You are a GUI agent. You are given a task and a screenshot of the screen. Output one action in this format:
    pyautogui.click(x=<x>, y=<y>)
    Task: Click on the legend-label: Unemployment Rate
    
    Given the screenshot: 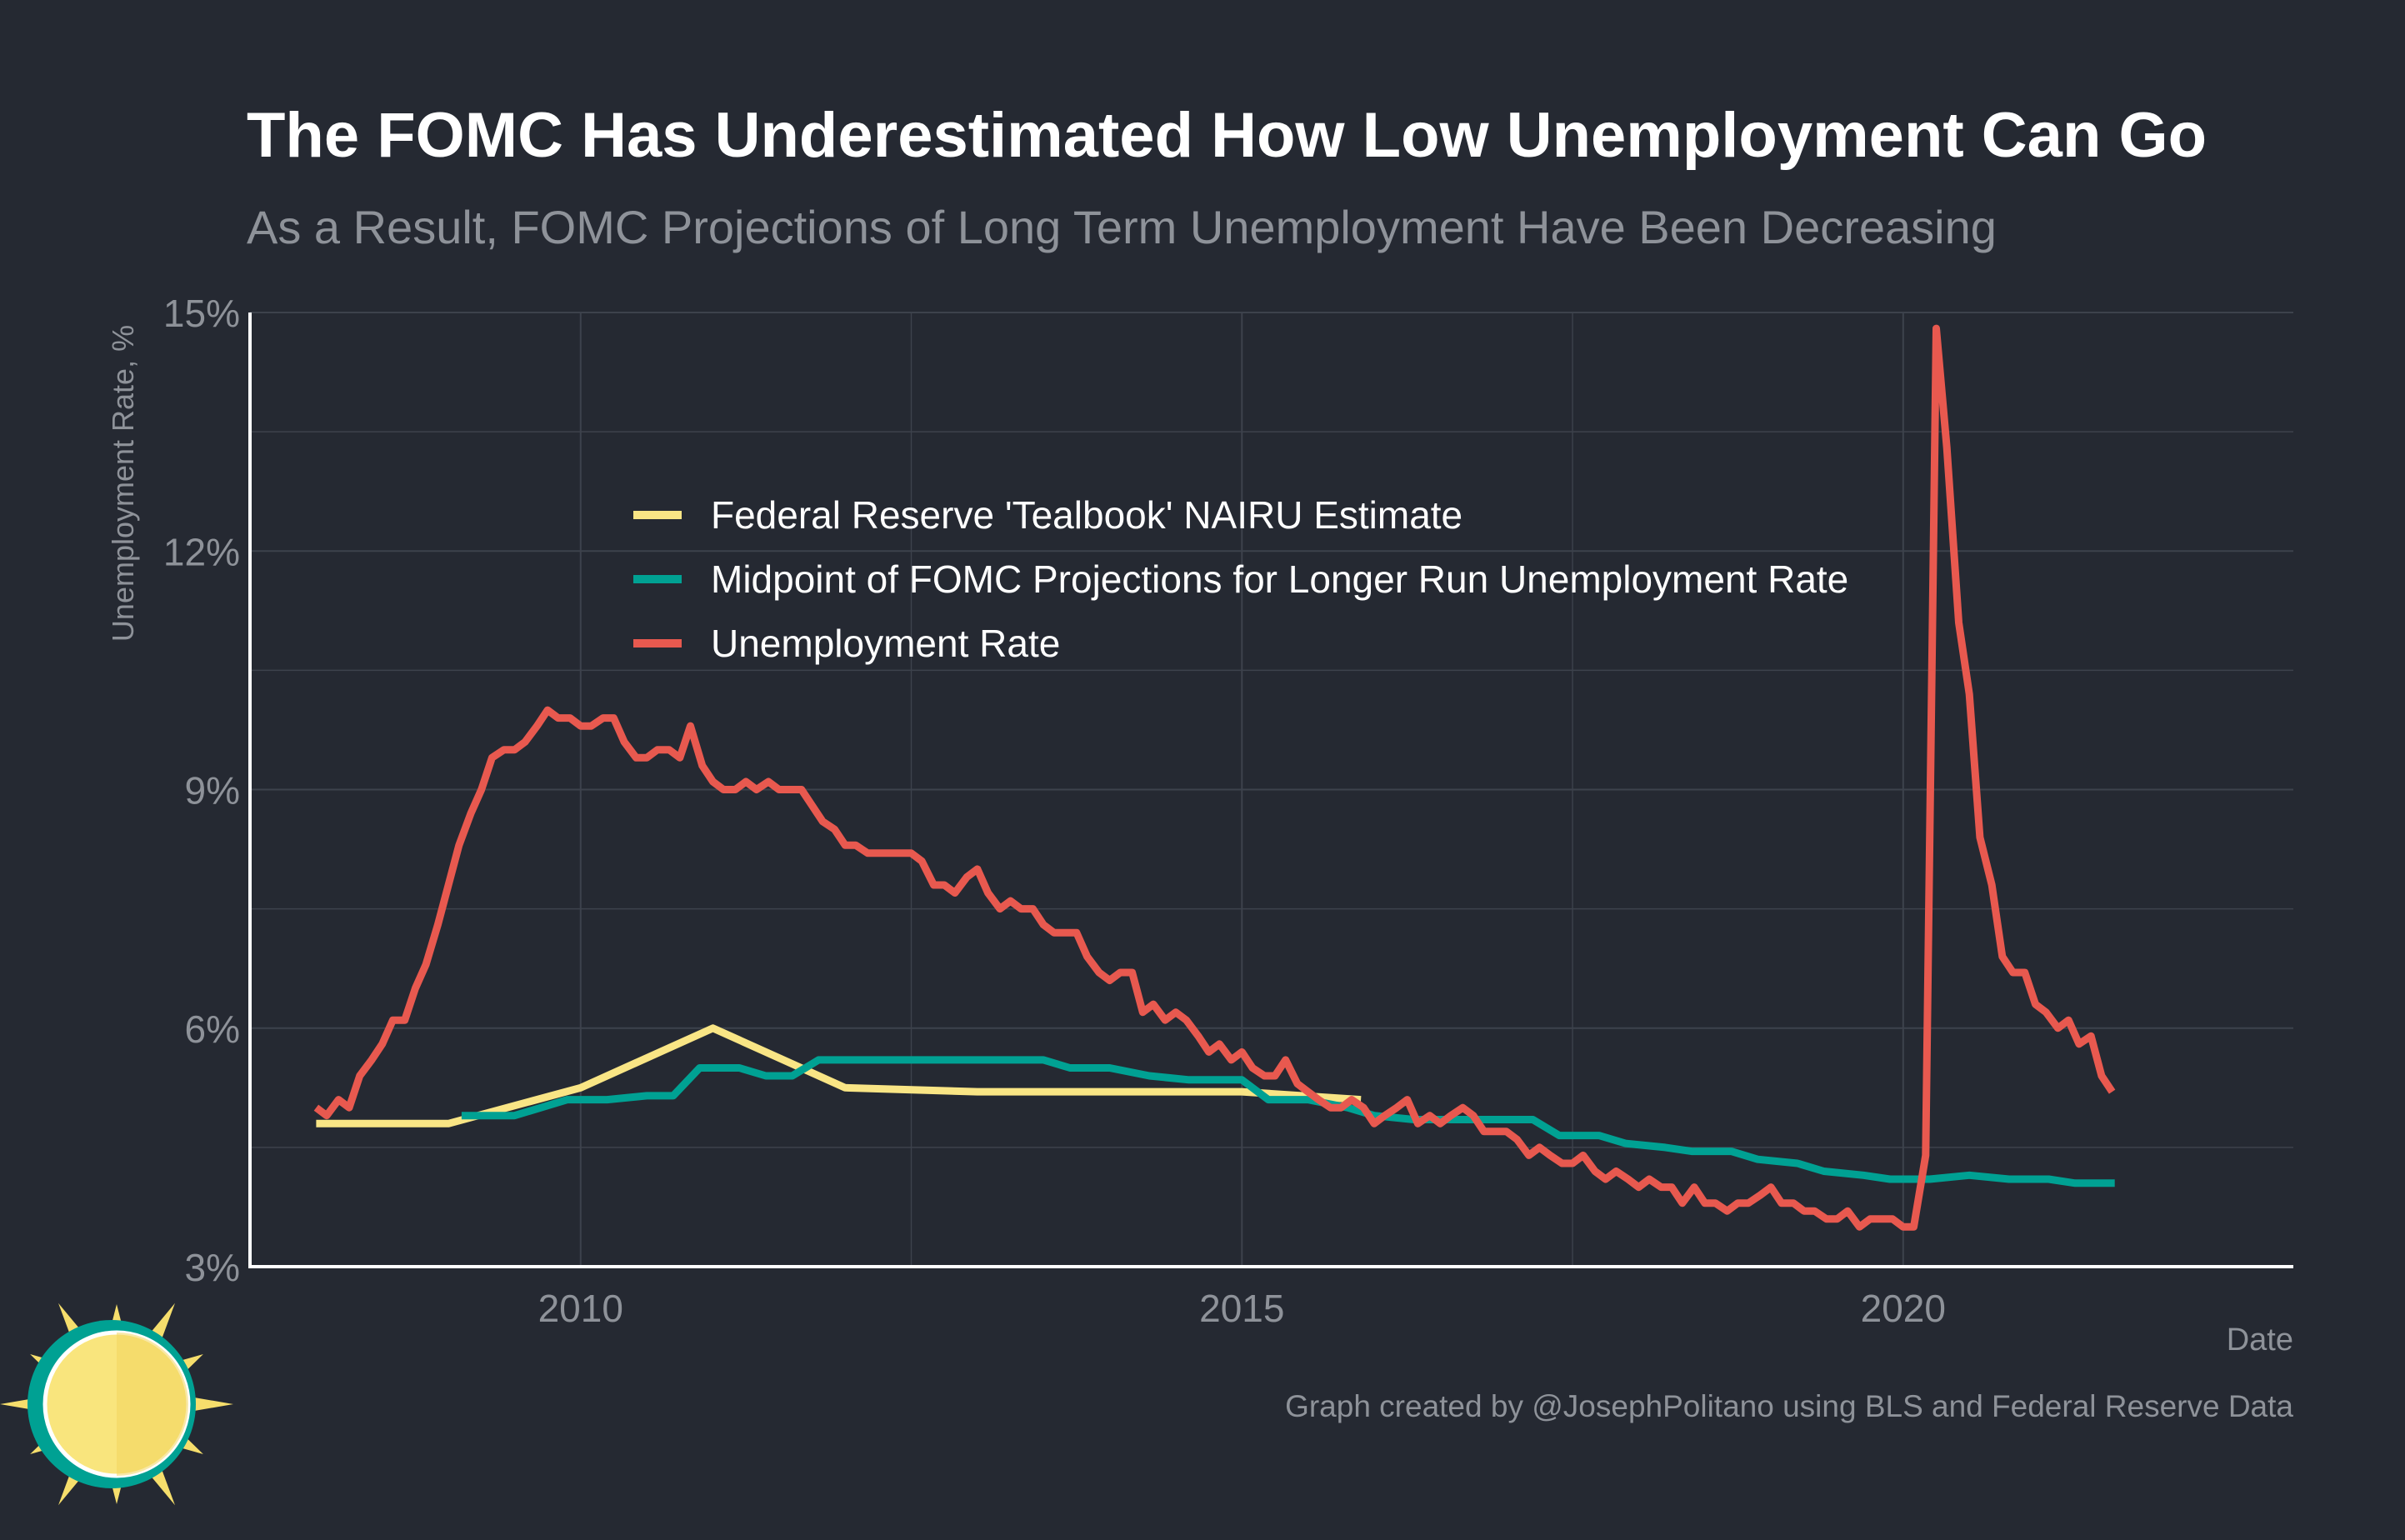 What is the action you would take?
    pyautogui.click(x=885, y=643)
    